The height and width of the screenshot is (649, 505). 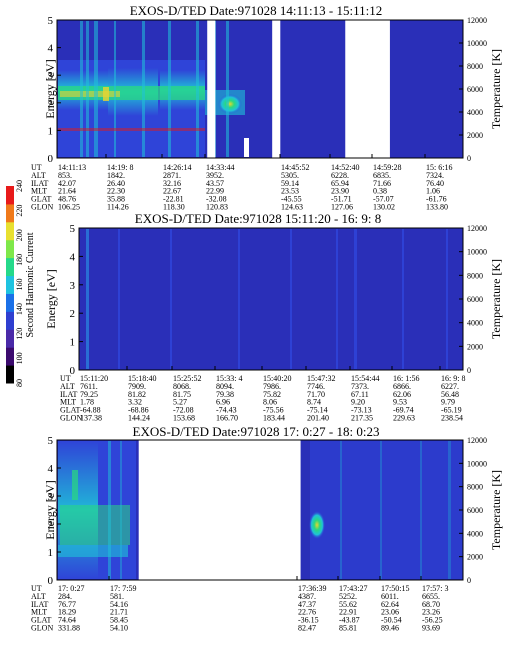 I want to click on cell-alt: 6655., so click(x=431, y=596).